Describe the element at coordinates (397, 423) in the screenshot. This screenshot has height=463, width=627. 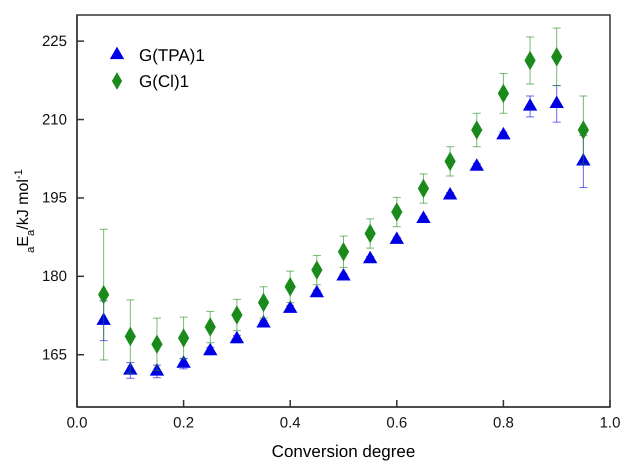
I see `x-tick-label: 0.6` at that location.